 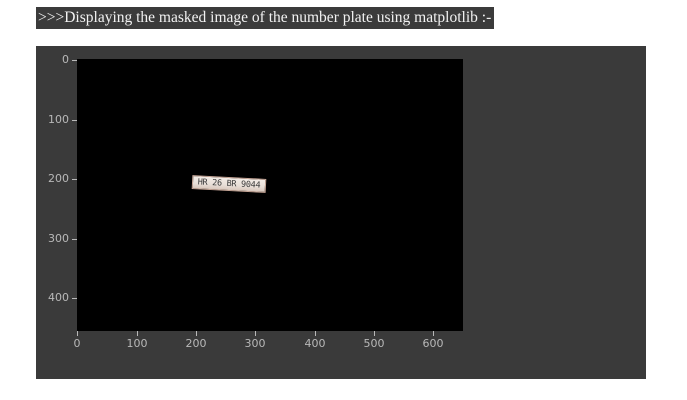 What do you see at coordinates (65, 59) in the screenshot?
I see `y-tick-label: 0` at bounding box center [65, 59].